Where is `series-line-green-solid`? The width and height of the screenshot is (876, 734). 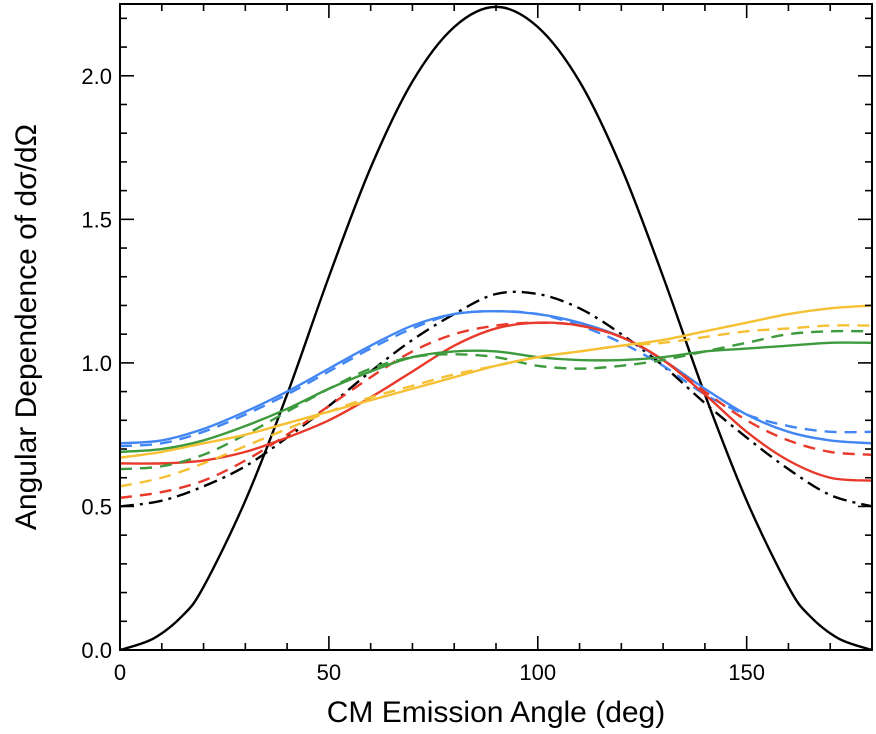
series-line-green-solid is located at coordinates (496, 397).